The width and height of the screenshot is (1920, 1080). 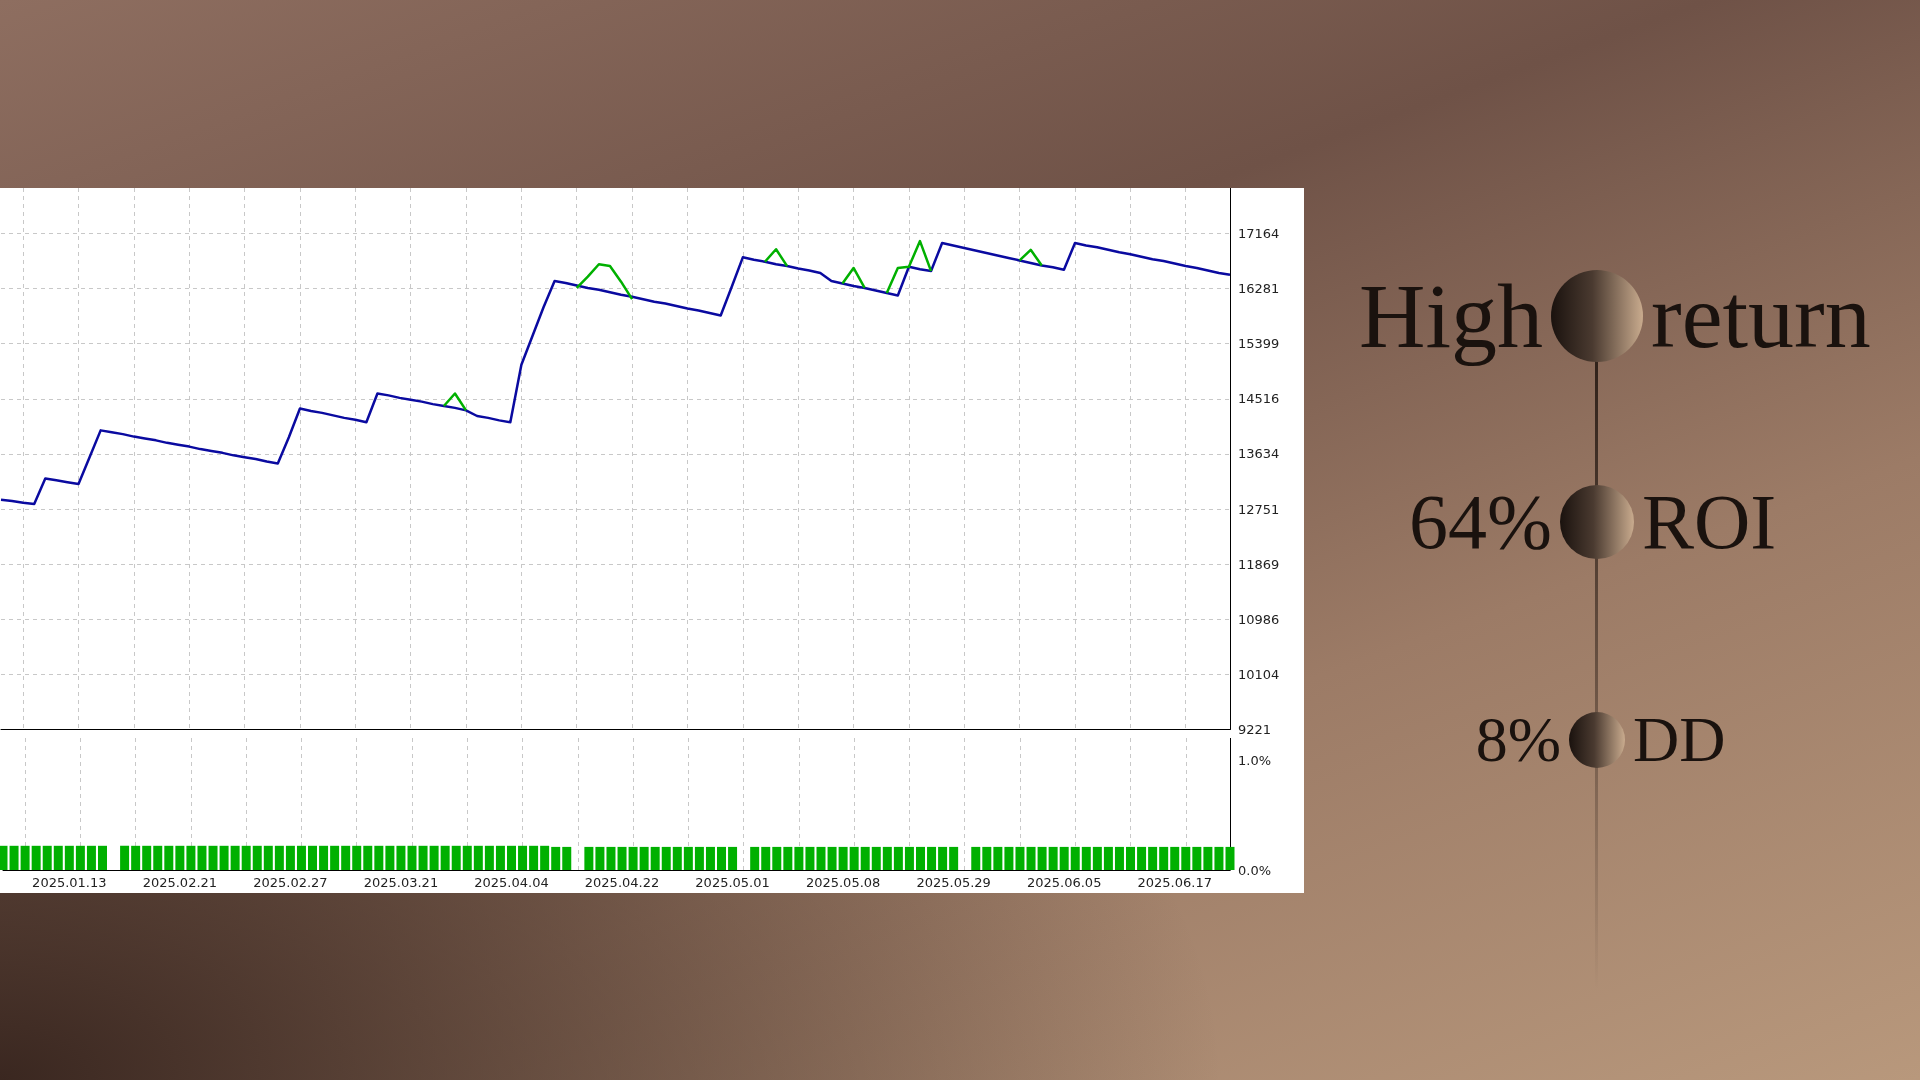 What do you see at coordinates (843, 882) in the screenshot?
I see `x-tick-label: 2025.05.08` at bounding box center [843, 882].